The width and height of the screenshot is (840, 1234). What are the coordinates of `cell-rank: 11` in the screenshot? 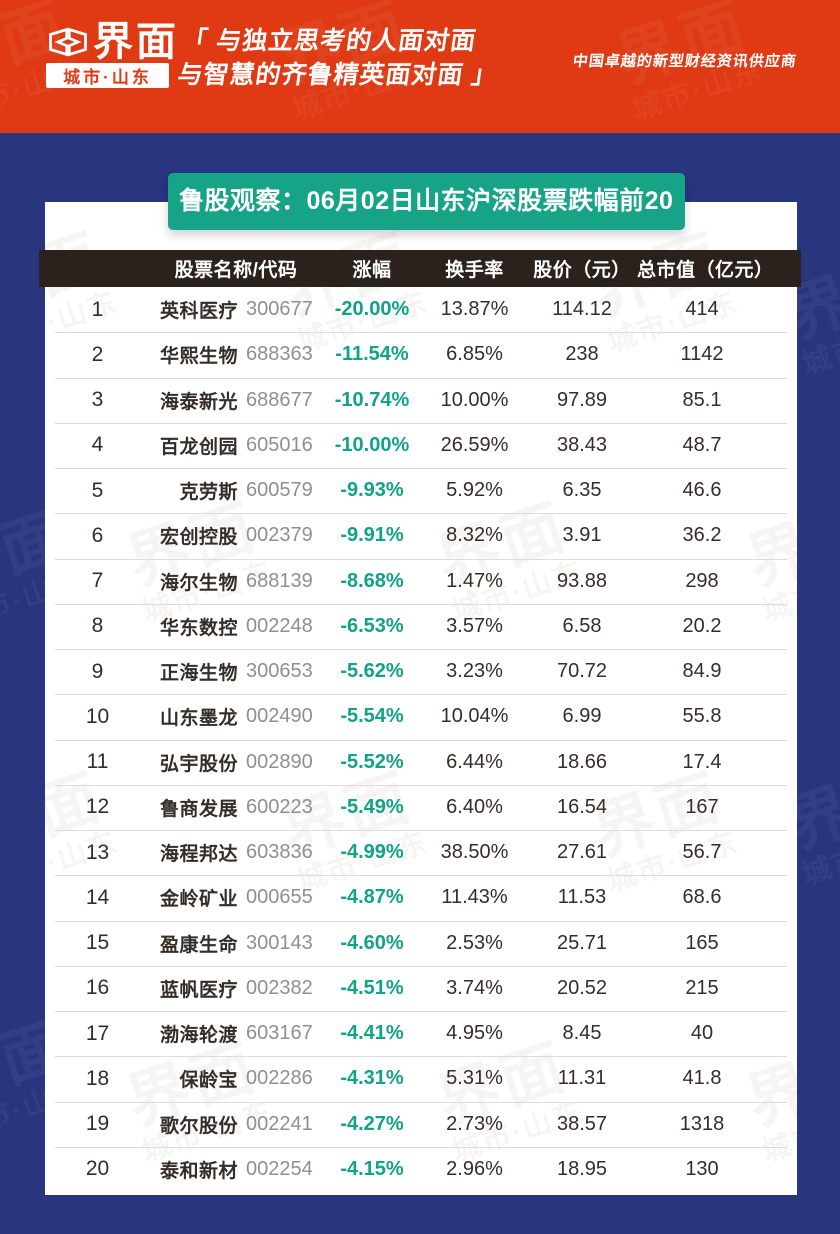 It's located at (97, 762).